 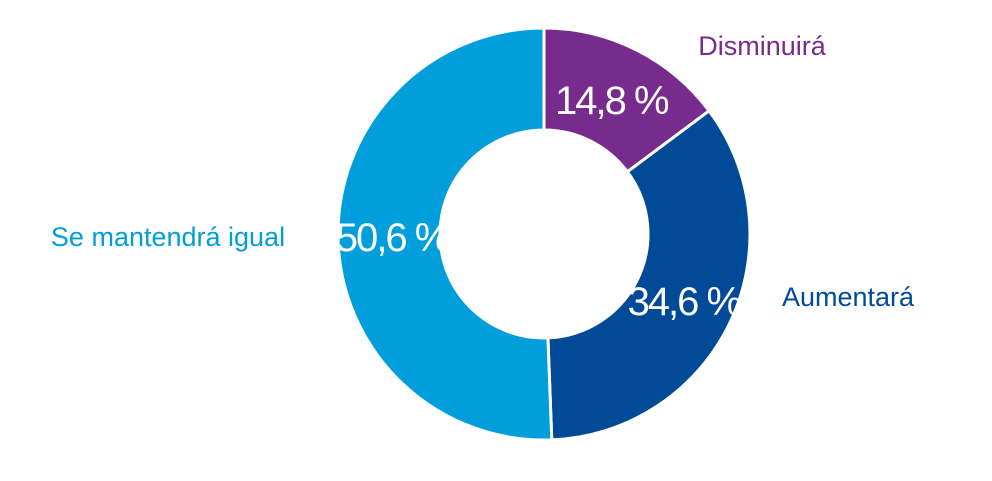 What do you see at coordinates (612, 101) in the screenshot?
I see `value-label-disminuira: 14,8 %` at bounding box center [612, 101].